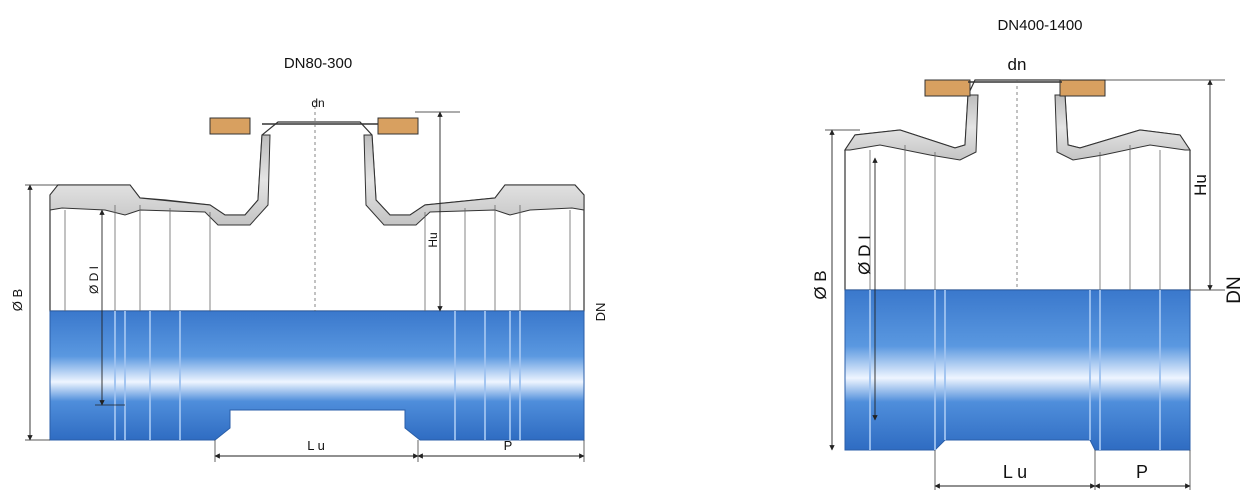 This screenshot has height=493, width=1251. Describe the element at coordinates (398, 126) in the screenshot. I see `left-flange-right` at that location.